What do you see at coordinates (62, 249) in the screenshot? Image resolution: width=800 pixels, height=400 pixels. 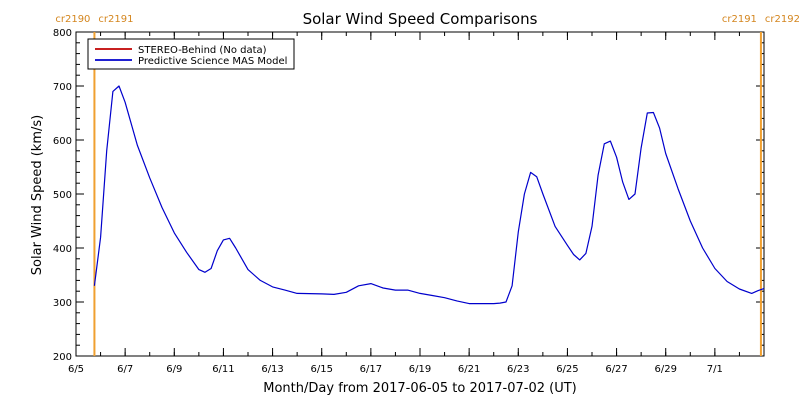 I see `y-tick-label: 400` at bounding box center [62, 249].